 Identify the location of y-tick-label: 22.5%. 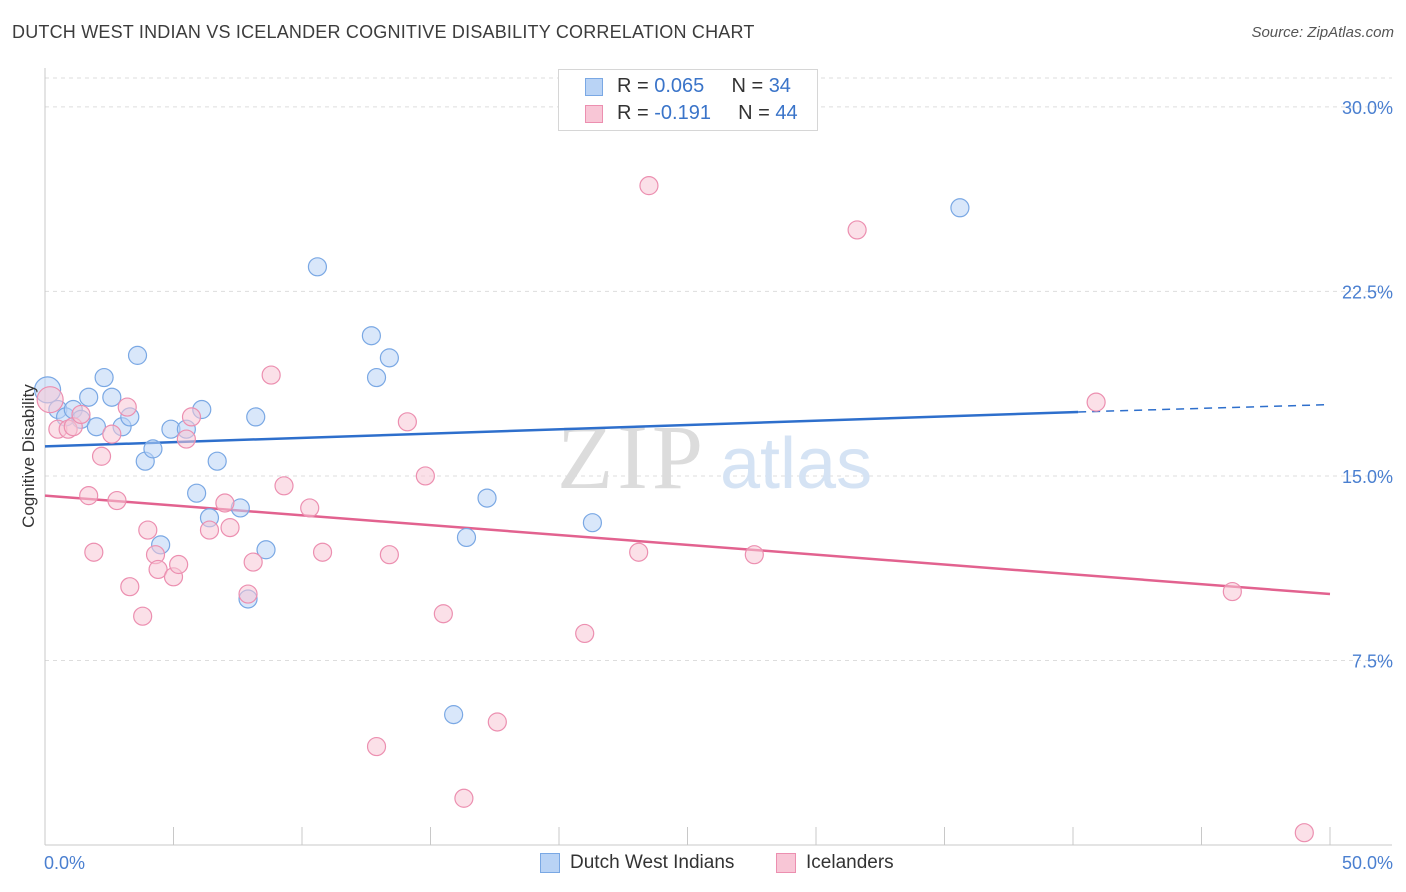
(1367, 292).